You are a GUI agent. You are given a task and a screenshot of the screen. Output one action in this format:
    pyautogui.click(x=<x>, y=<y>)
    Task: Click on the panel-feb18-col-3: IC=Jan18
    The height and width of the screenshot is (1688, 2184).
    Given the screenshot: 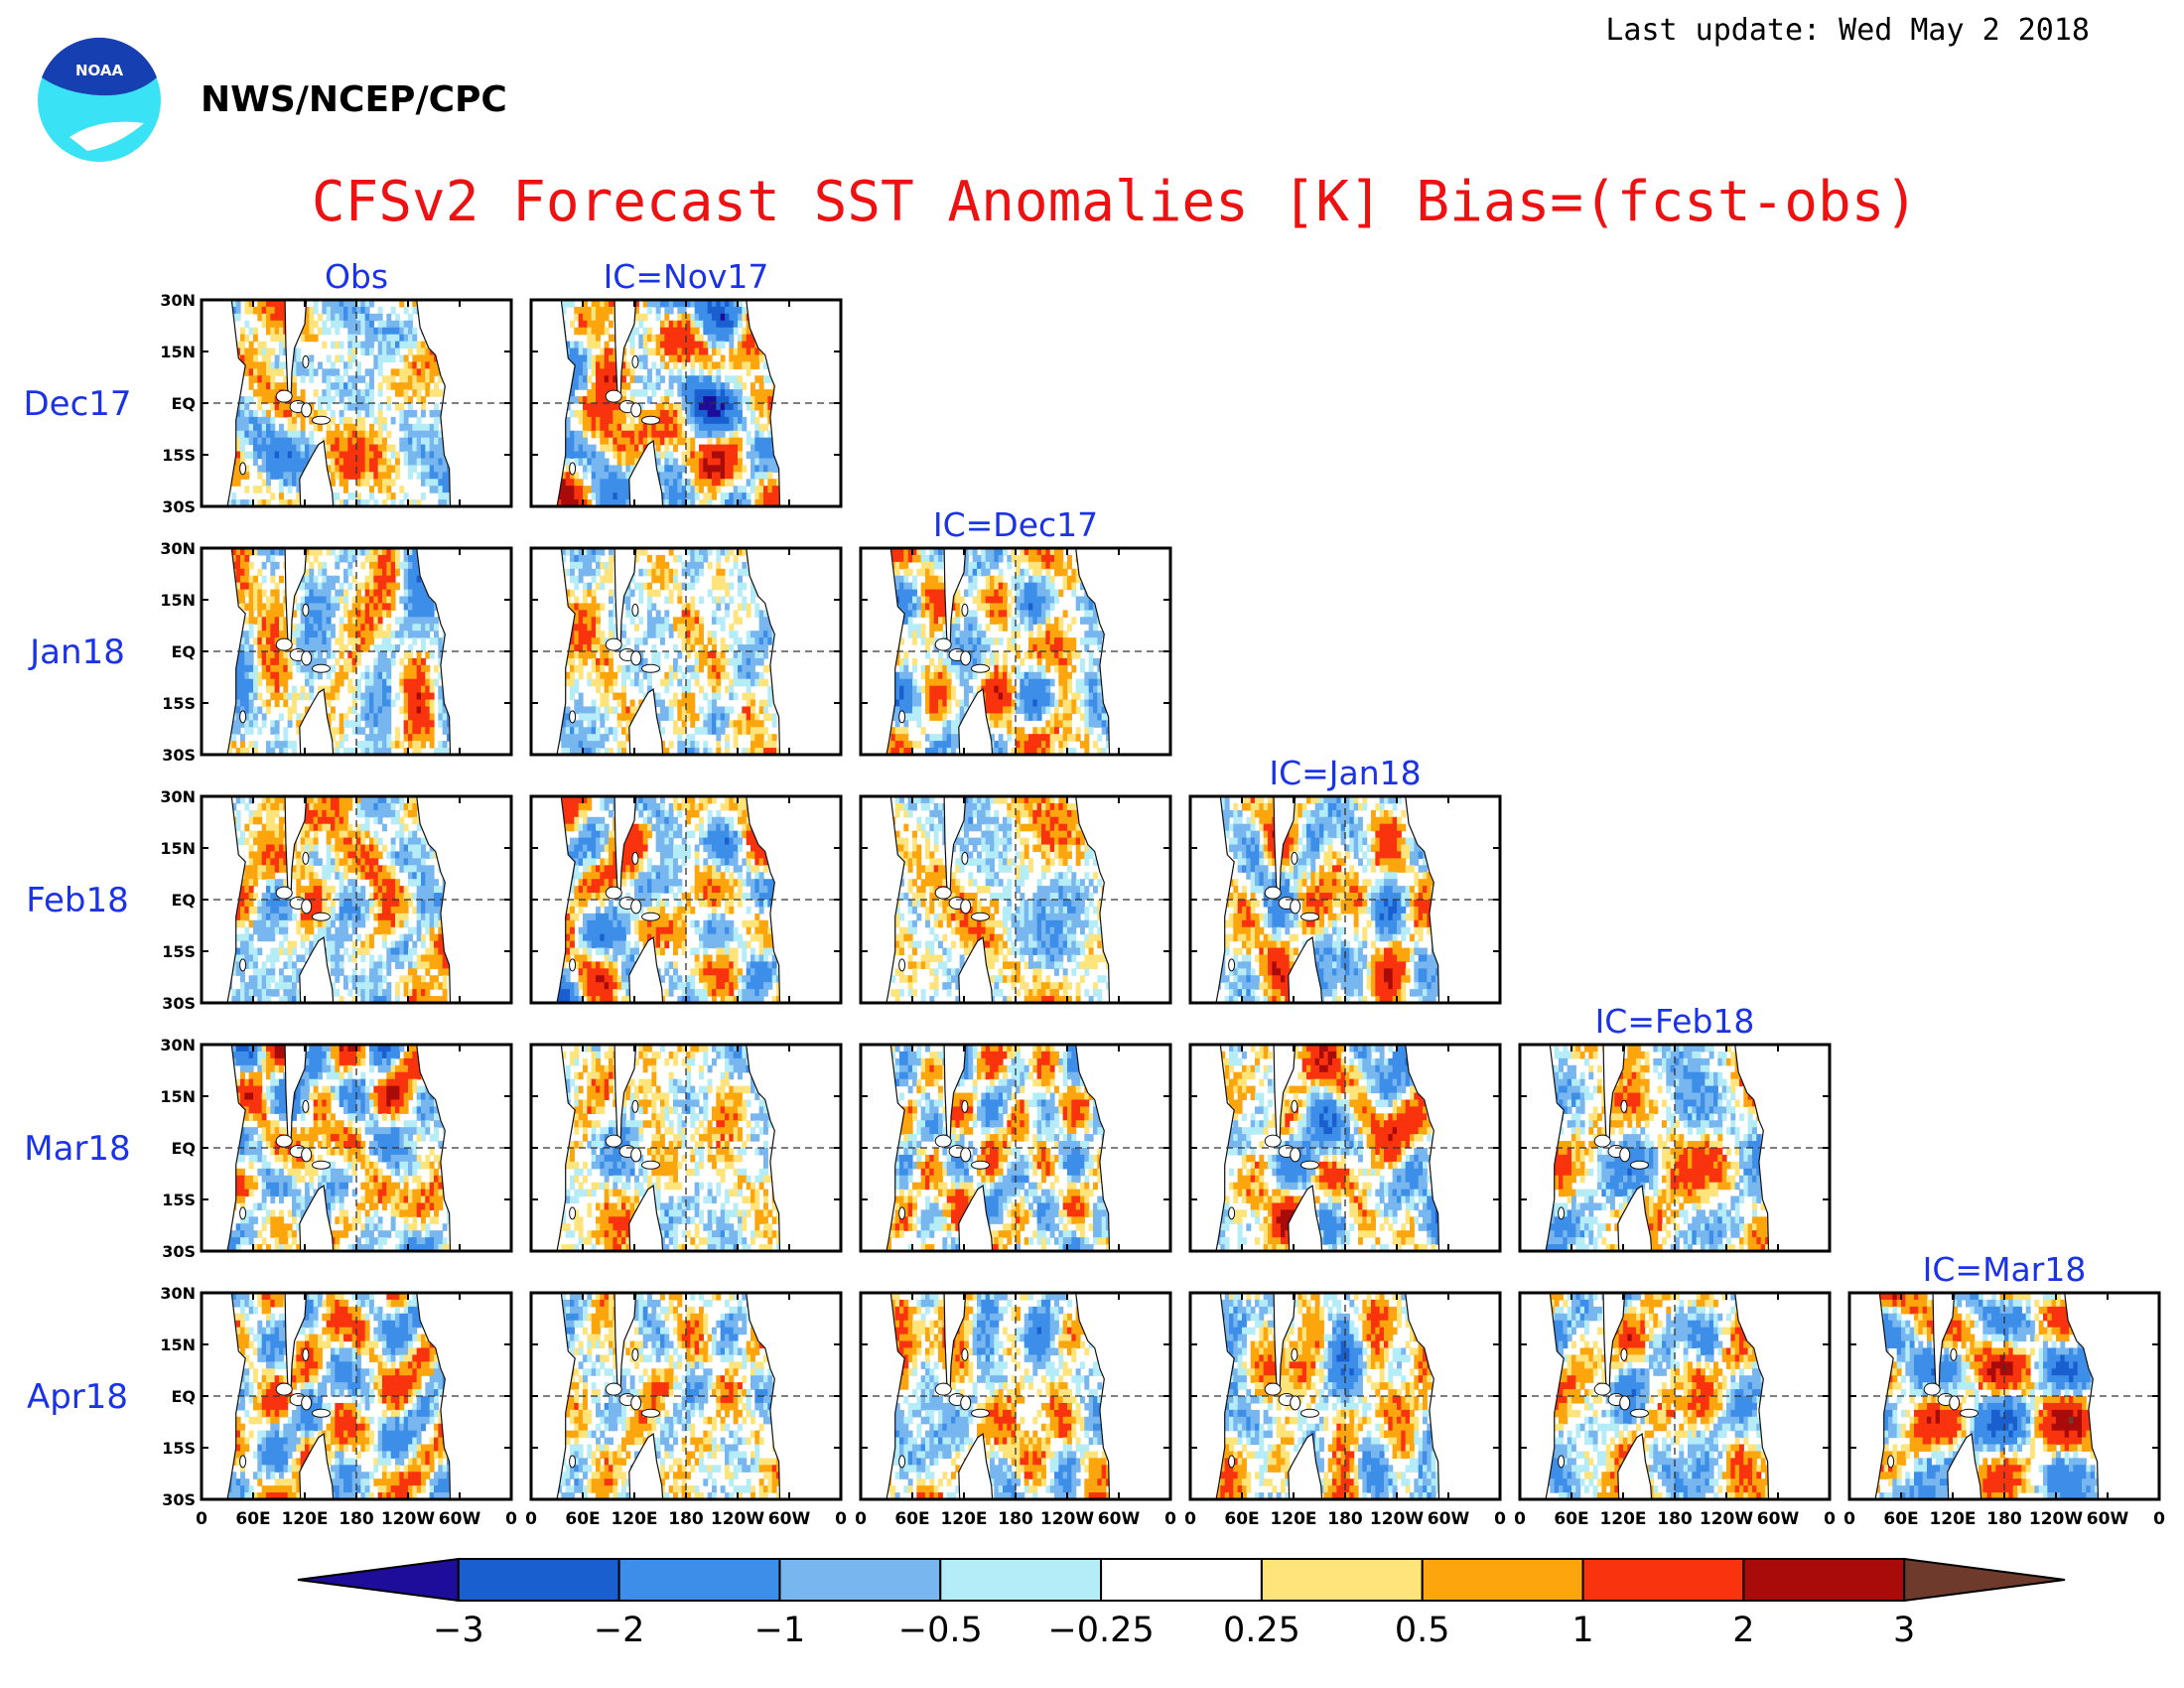 What is the action you would take?
    pyautogui.click(x=1345, y=879)
    